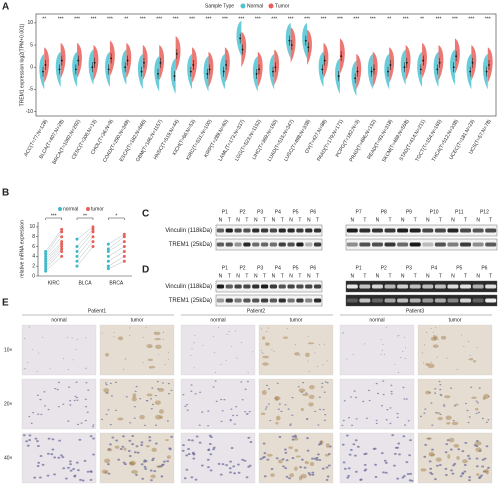 The height and width of the screenshot is (485, 500). I want to click on patient-label: P2, so click(384, 268).